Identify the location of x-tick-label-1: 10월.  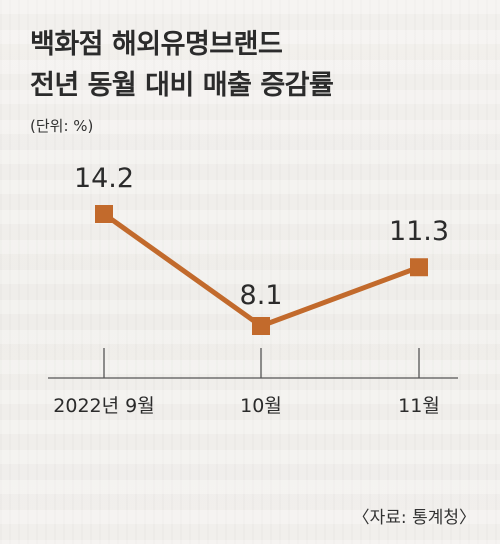
(261, 406).